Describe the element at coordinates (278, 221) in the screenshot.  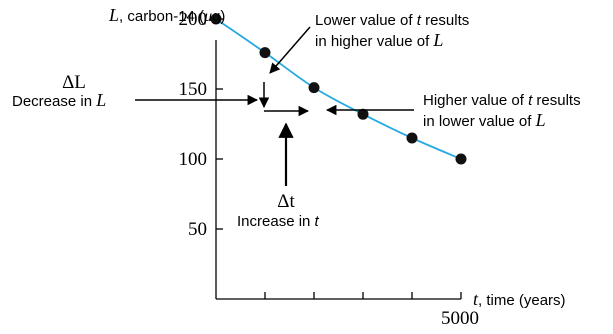
I see `delta-t-text: Increase in t` at that location.